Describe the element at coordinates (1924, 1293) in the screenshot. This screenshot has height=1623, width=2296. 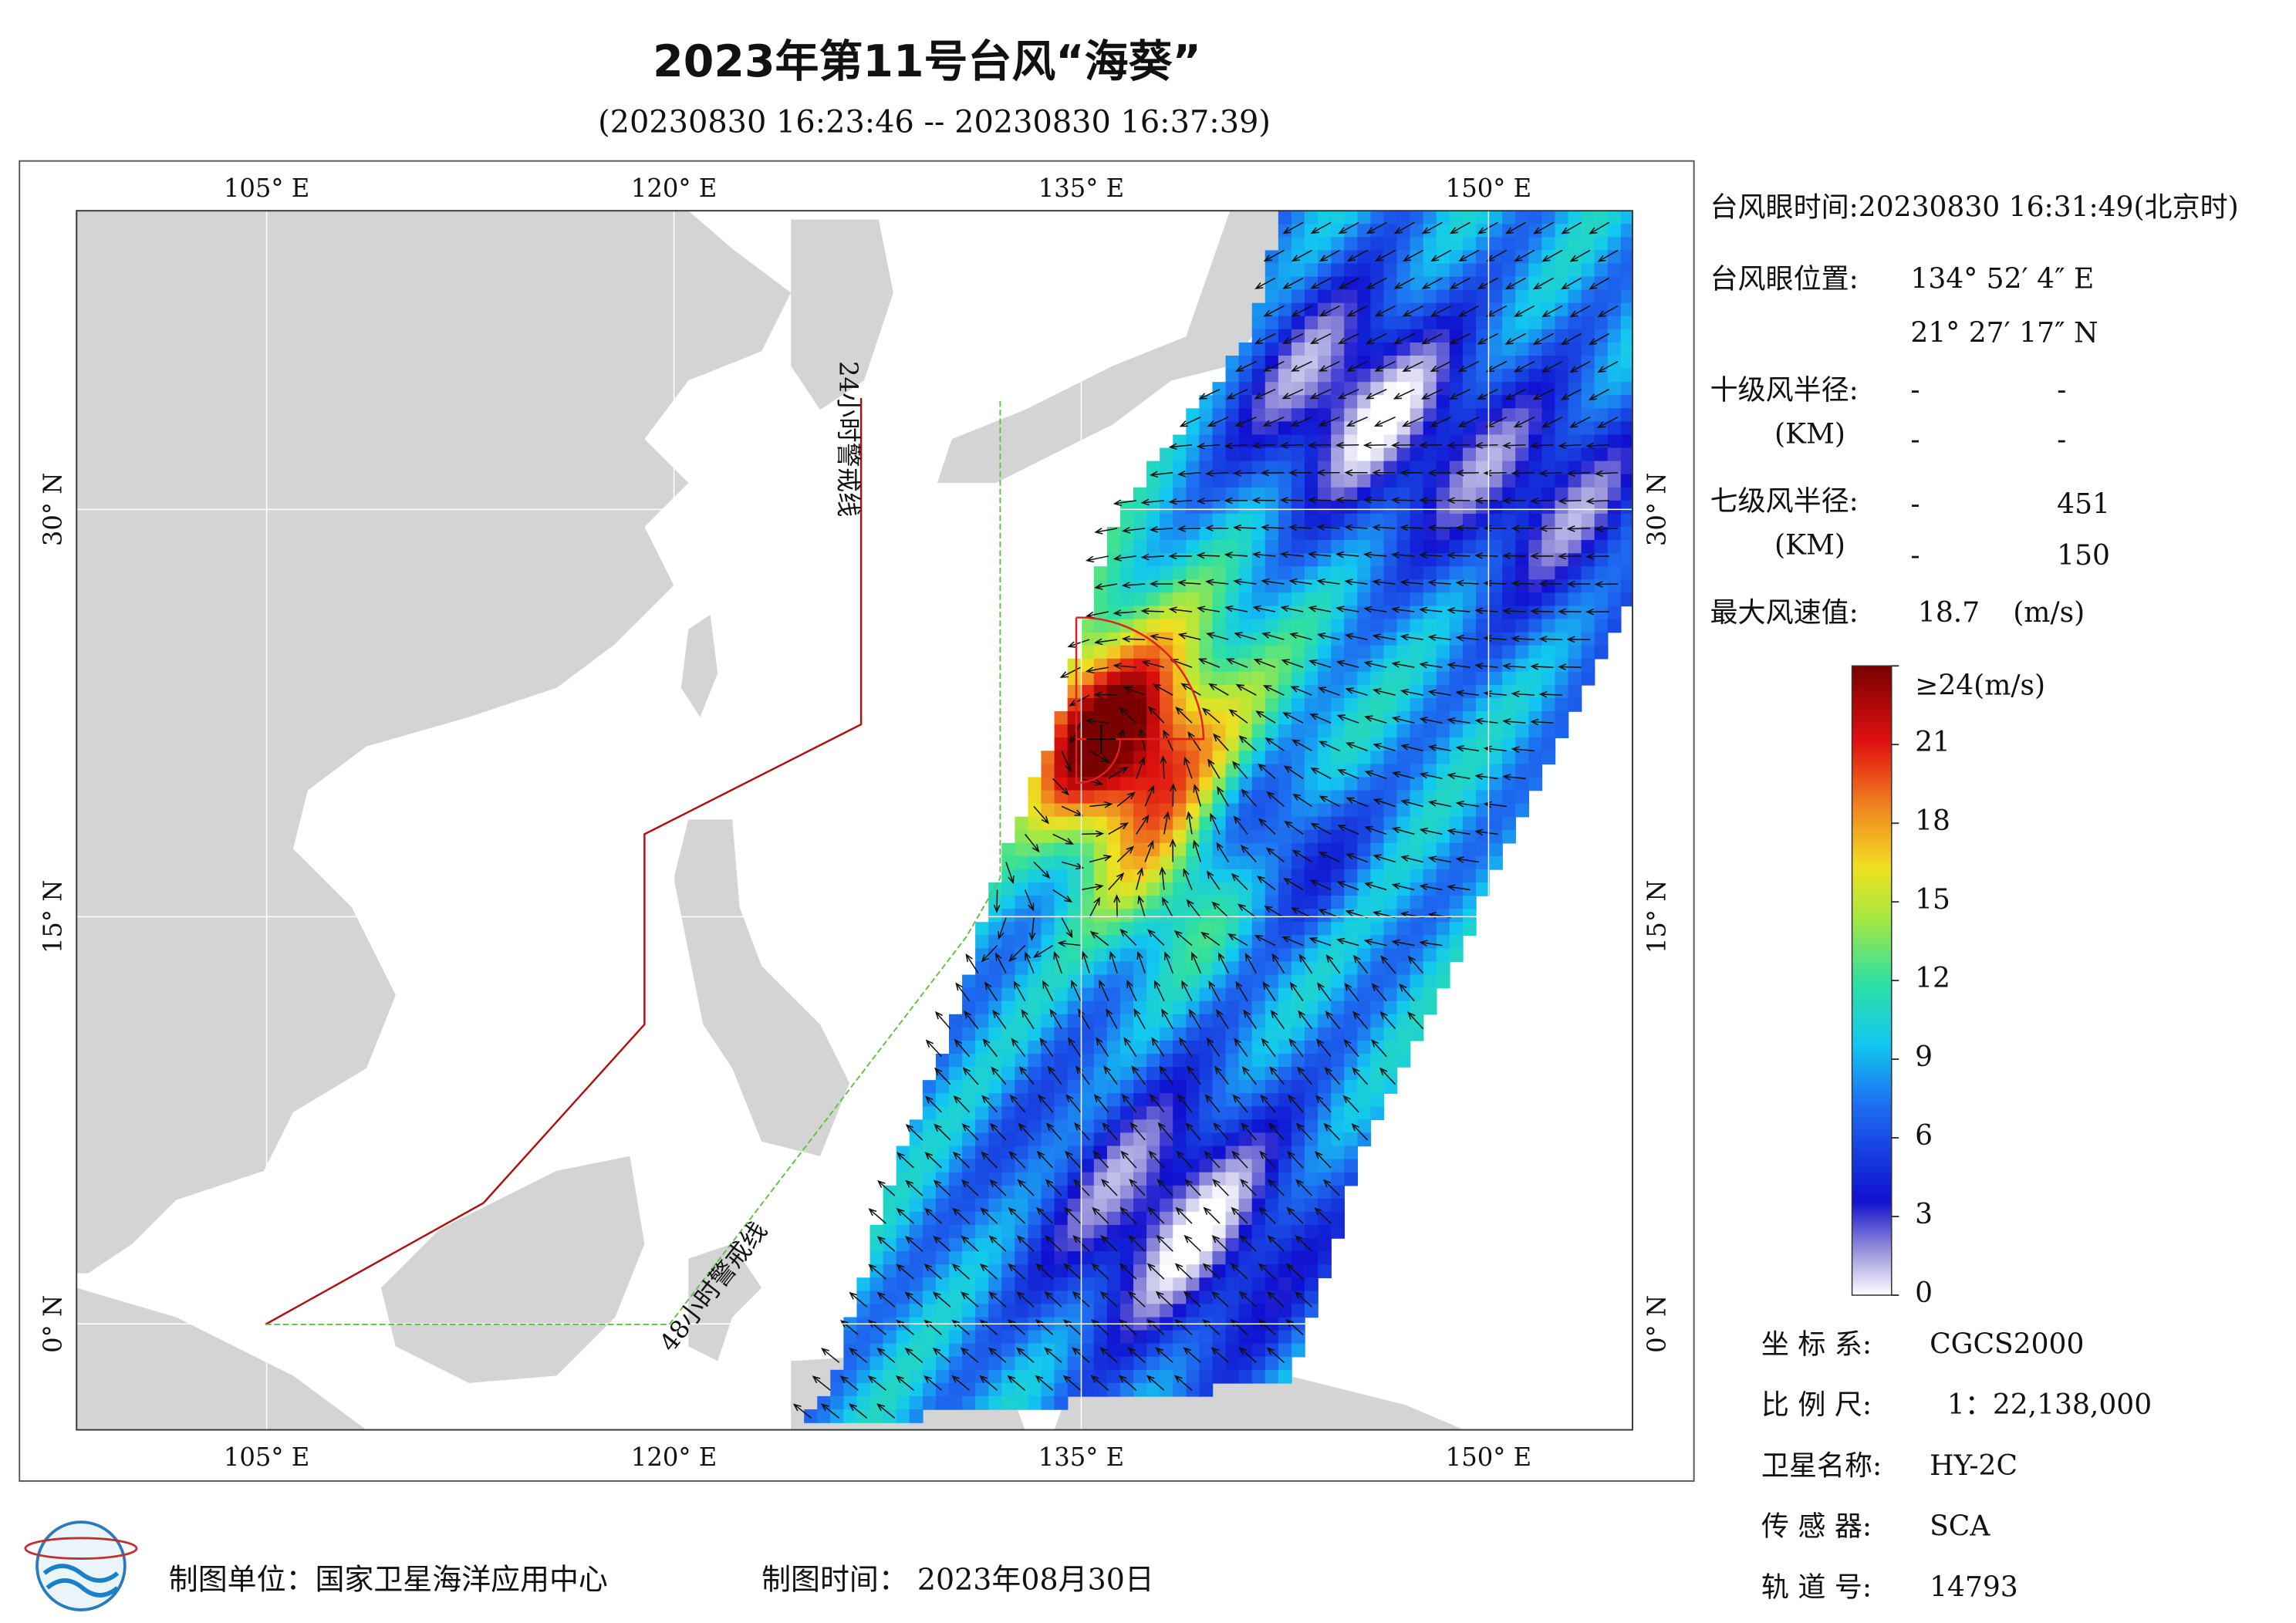
I see `colorbar-tick-label: 0` at that location.